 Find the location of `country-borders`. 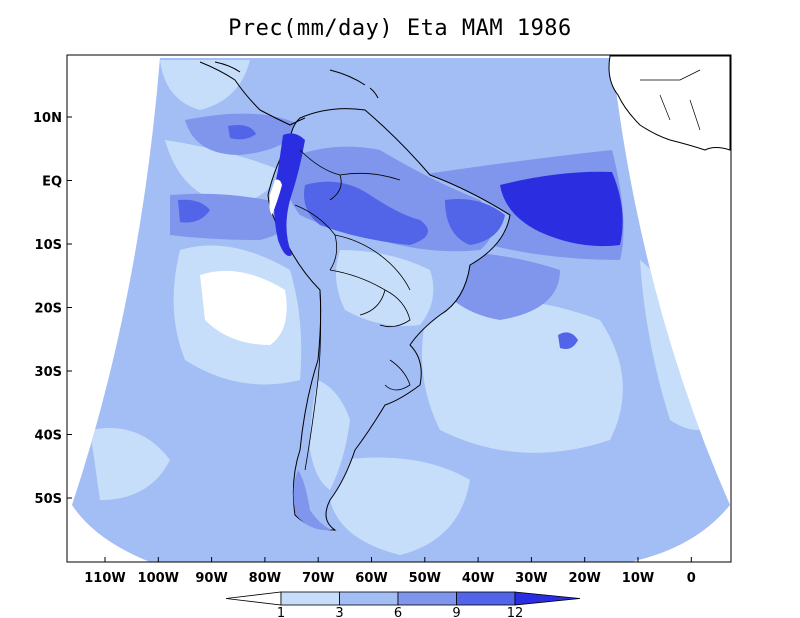

country-borders is located at coordinates (352, 310).